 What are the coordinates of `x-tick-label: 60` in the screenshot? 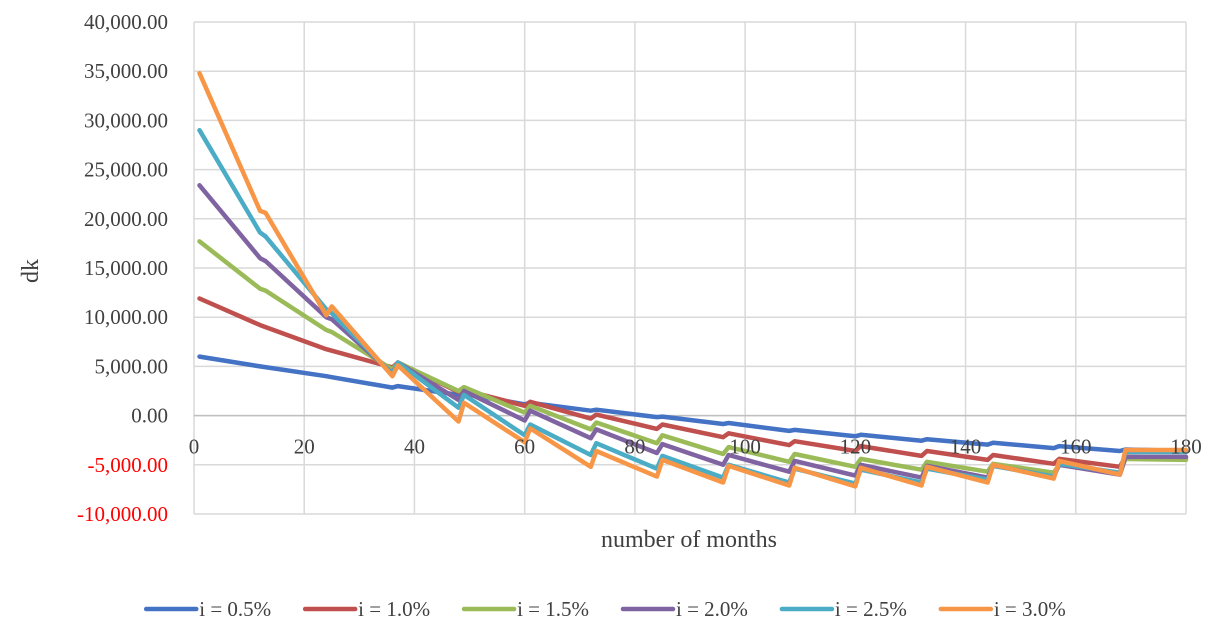 It's located at (524, 447).